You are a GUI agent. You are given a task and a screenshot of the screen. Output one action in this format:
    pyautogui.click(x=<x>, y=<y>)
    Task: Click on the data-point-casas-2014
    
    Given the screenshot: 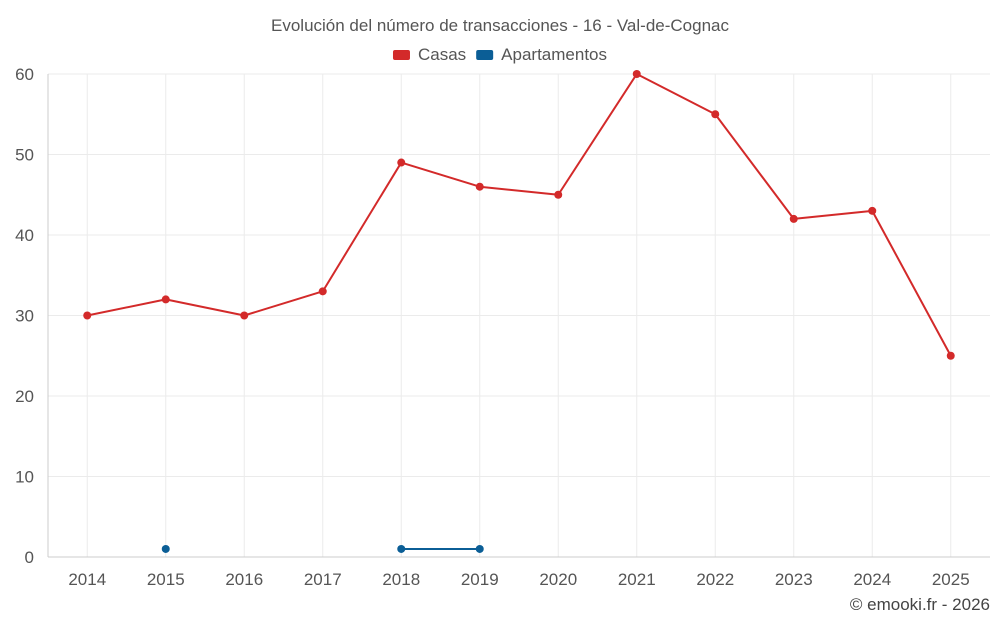 What is the action you would take?
    pyautogui.click(x=87, y=315)
    